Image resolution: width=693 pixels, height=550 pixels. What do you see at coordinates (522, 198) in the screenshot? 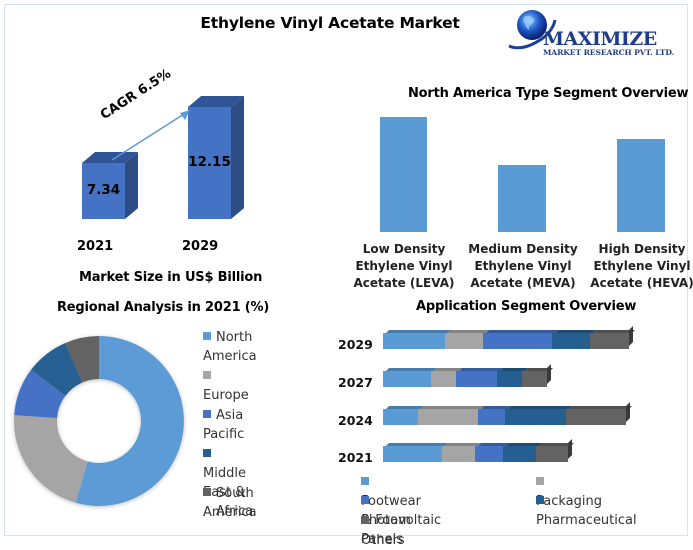
I see `column-meva` at bounding box center [522, 198].